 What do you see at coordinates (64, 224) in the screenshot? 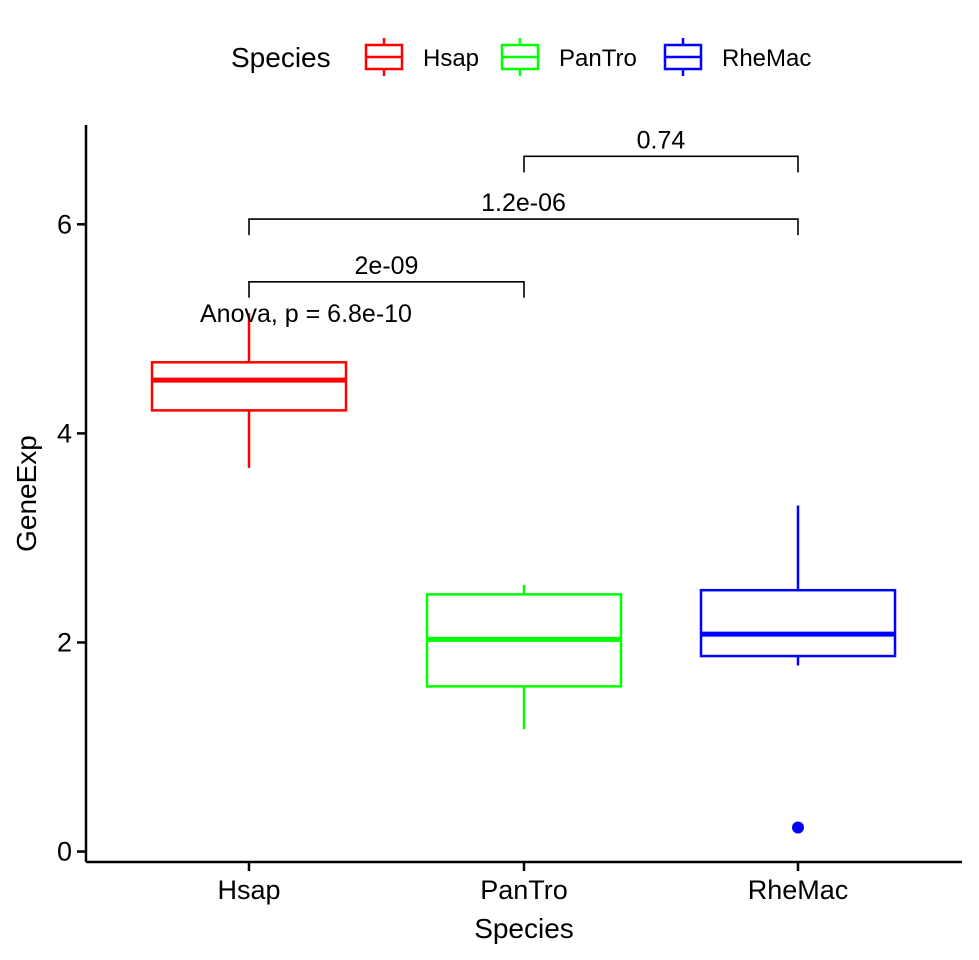
I see `y-tick-label: 6` at bounding box center [64, 224].